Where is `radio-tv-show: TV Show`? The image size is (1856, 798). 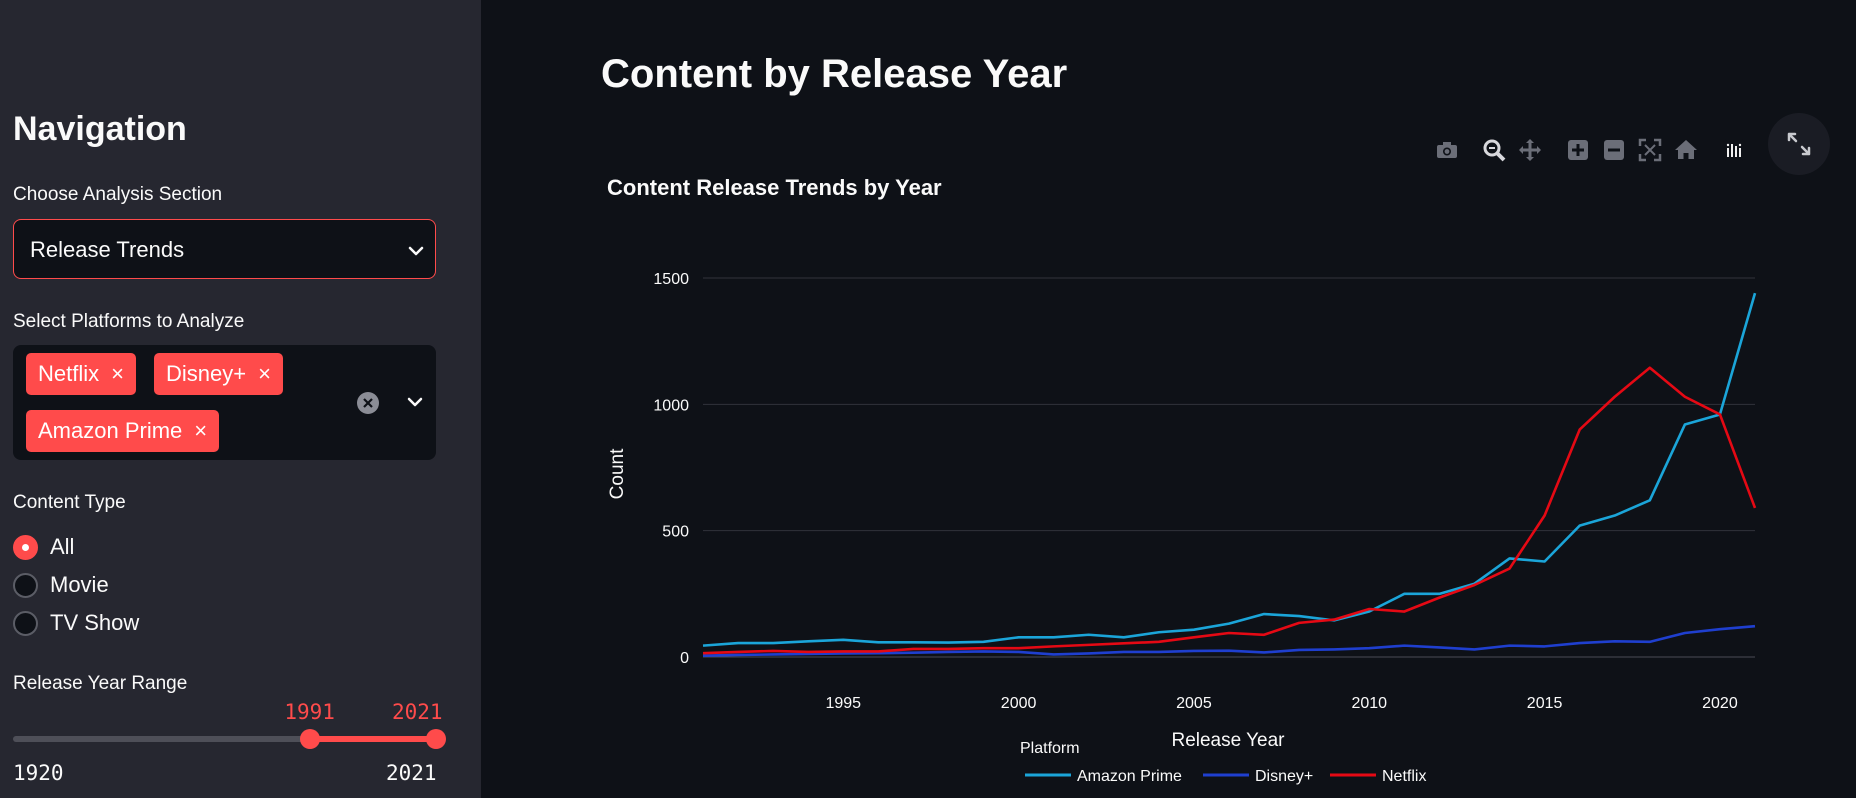 radio-tv-show: TV Show is located at coordinates (76, 623).